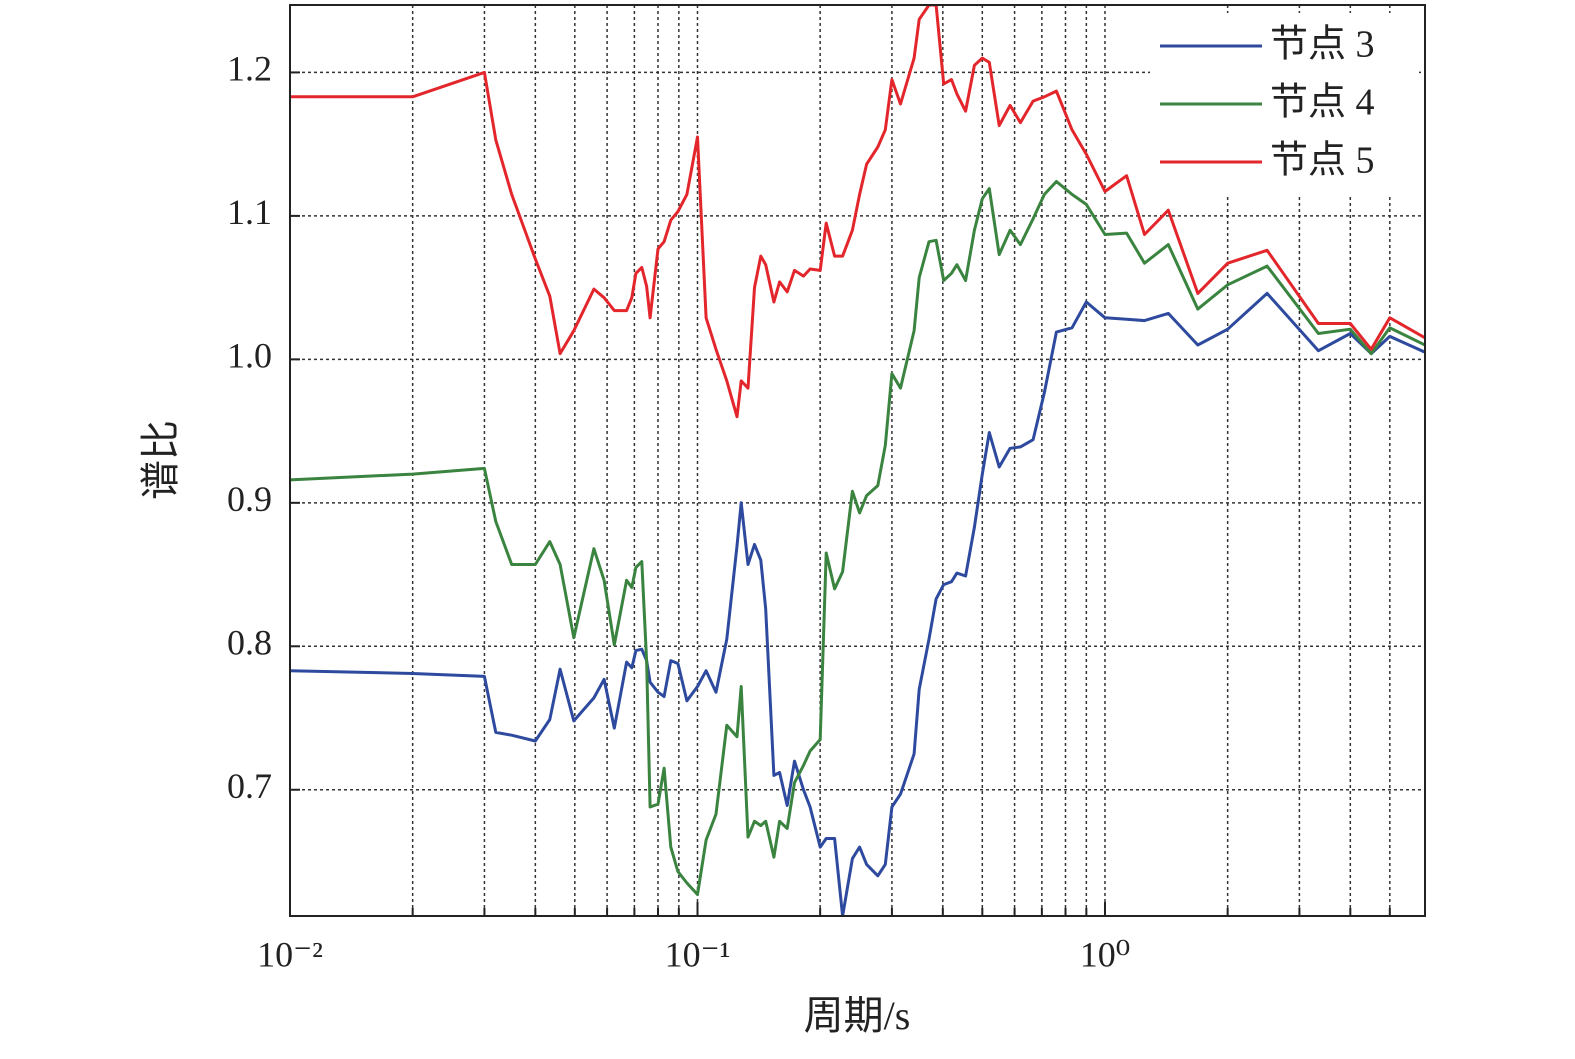 Image resolution: width=1575 pixels, height=1059 pixels. Describe the element at coordinates (1322, 45) in the screenshot. I see `legend-label: 节点 3` at that location.